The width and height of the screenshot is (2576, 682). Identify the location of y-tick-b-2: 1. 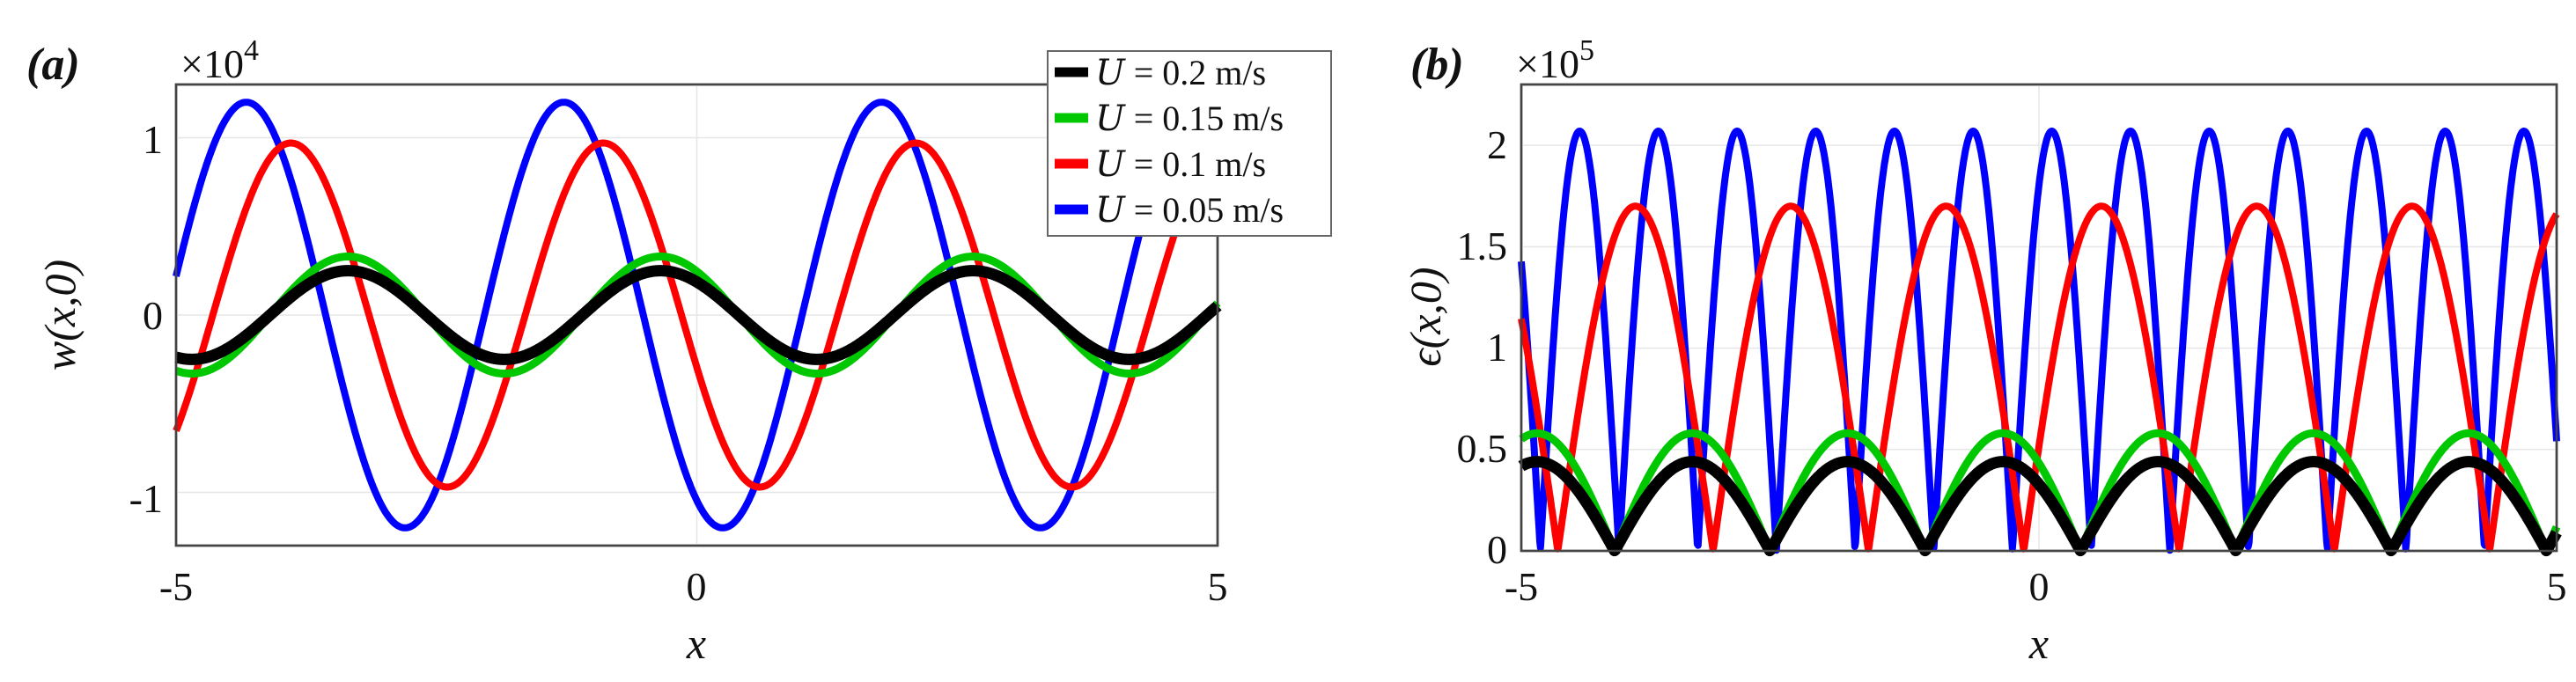
(1497, 348).